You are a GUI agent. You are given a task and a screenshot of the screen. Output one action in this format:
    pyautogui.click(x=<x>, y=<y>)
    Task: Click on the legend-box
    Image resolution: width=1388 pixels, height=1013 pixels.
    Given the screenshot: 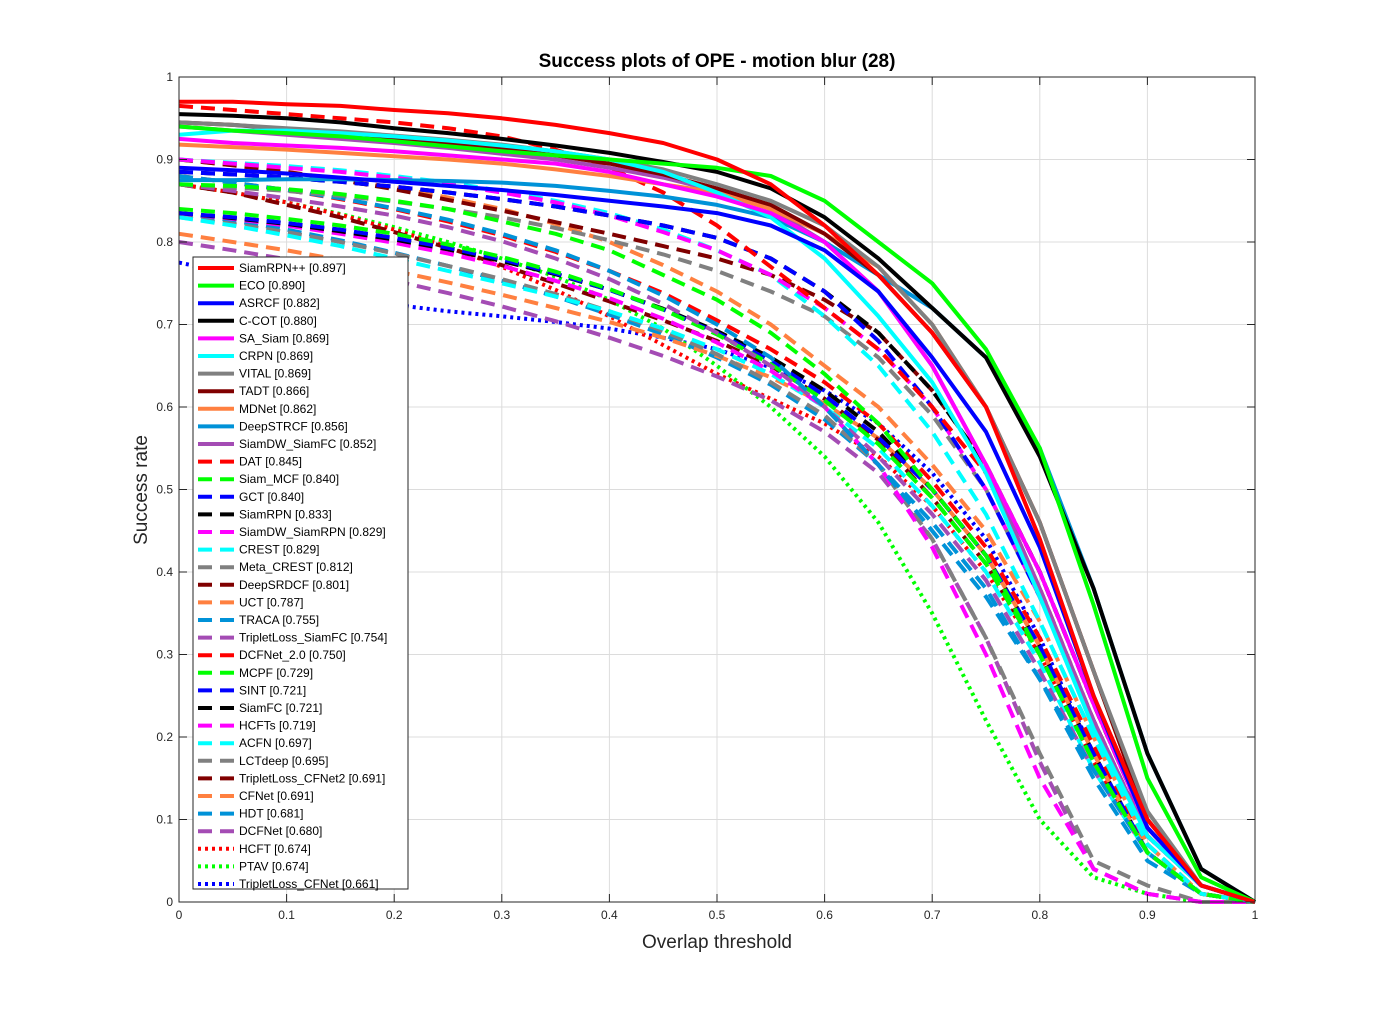 What is the action you would take?
    pyautogui.click(x=300, y=573)
    